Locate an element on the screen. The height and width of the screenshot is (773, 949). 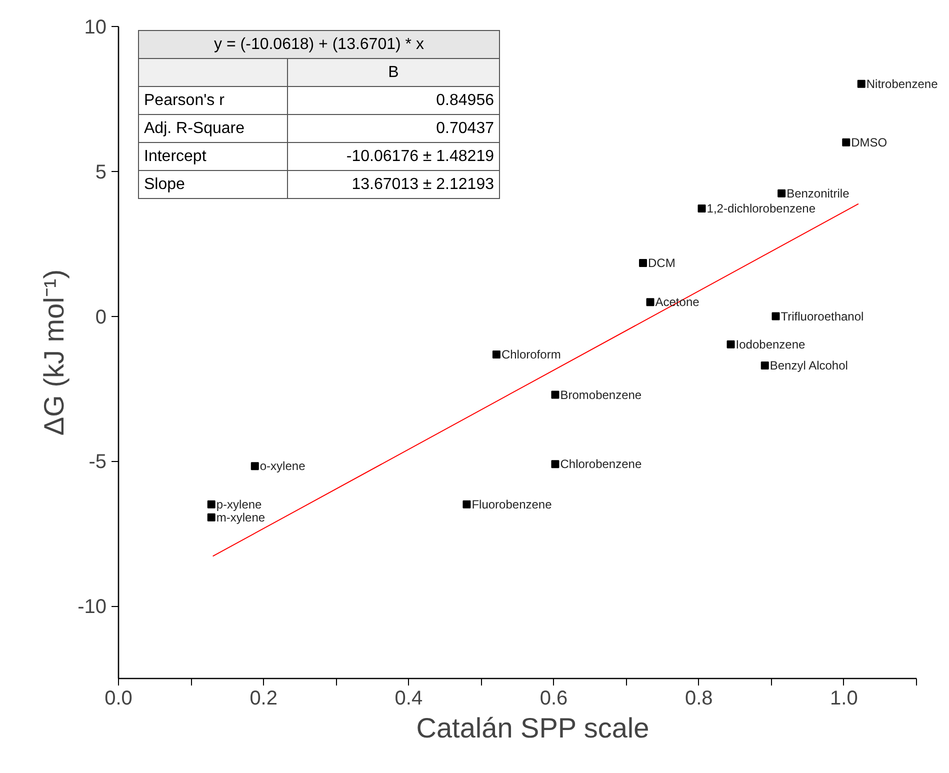
annotation: y = (-10.0618) + (13.6701) * x is located at coordinates (319, 44).